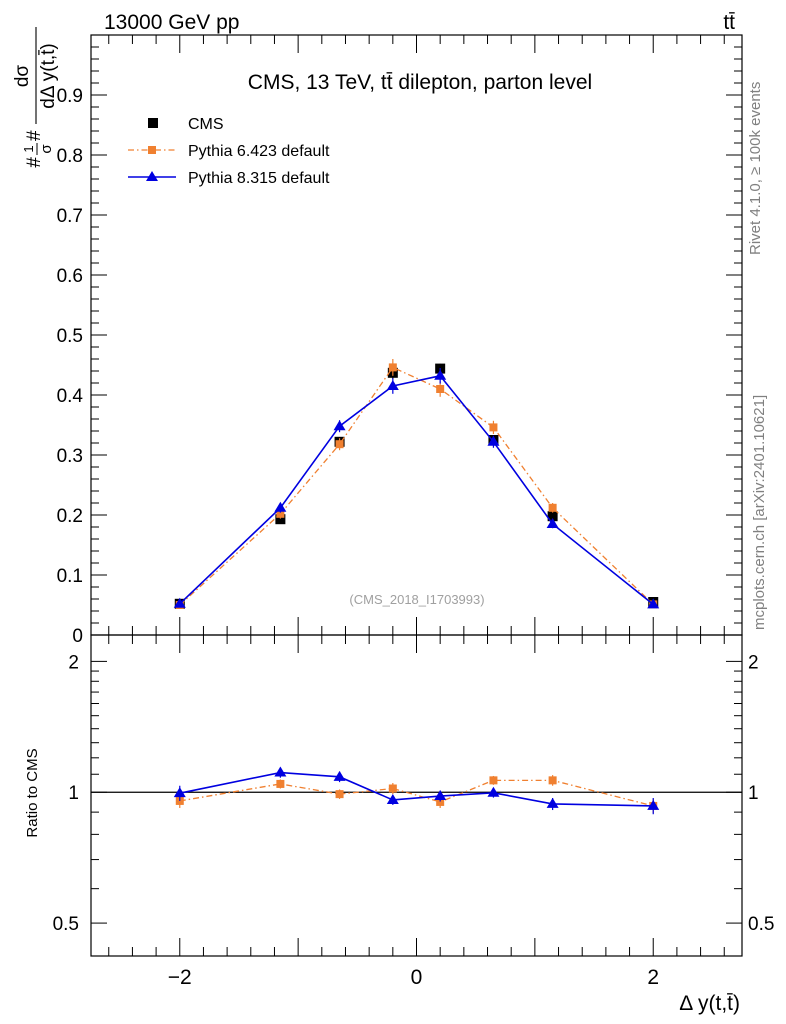 The height and width of the screenshot is (1024, 786). Describe the element at coordinates (180, 977) in the screenshot. I see `x-tick-label: −2` at that location.